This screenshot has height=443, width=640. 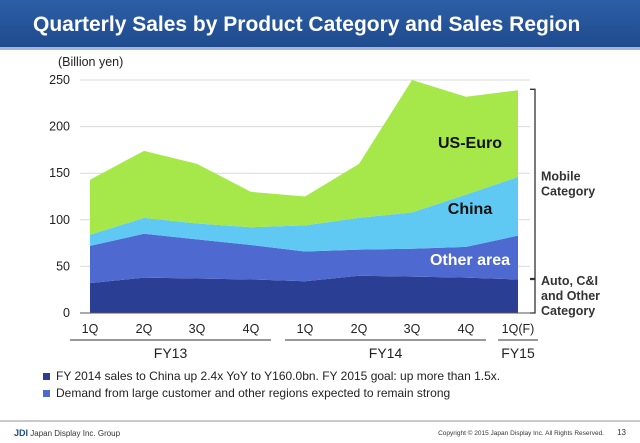 What do you see at coordinates (304, 294) in the screenshot?
I see `area-auto-ci-other` at bounding box center [304, 294].